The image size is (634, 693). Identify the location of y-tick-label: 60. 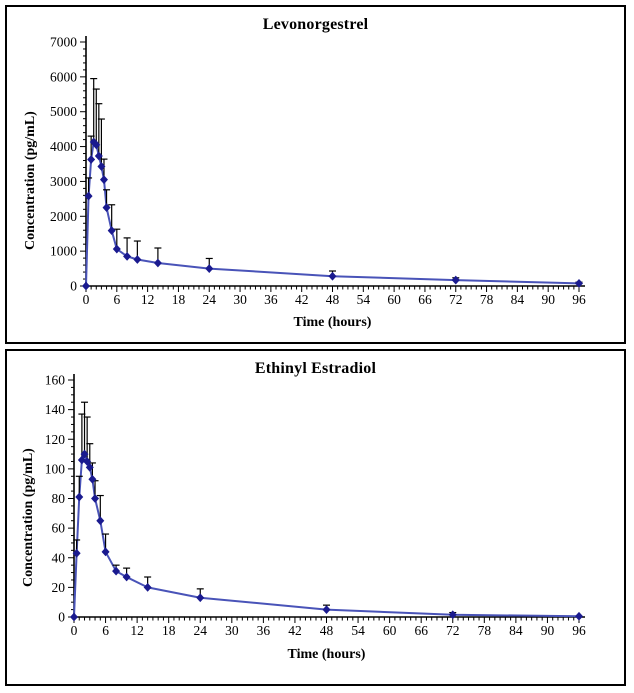
(59, 528).